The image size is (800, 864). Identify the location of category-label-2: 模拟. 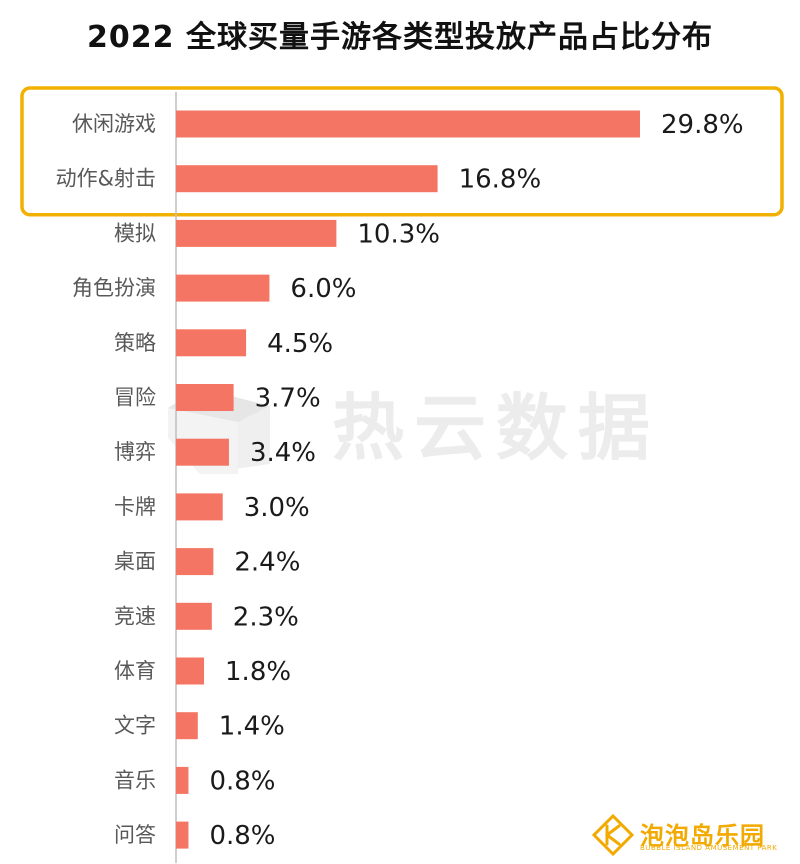
(135, 233).